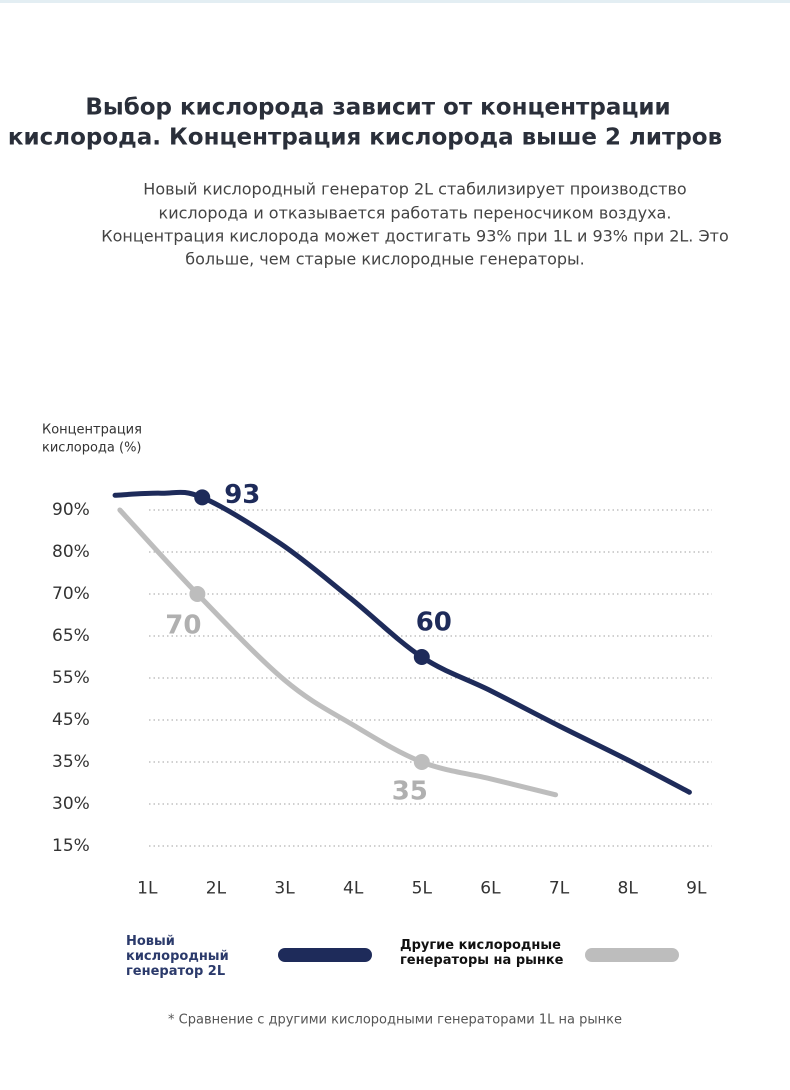 This screenshot has height=1090, width=790. Describe the element at coordinates (183, 626) in the screenshot. I see `data-label: 70` at that location.